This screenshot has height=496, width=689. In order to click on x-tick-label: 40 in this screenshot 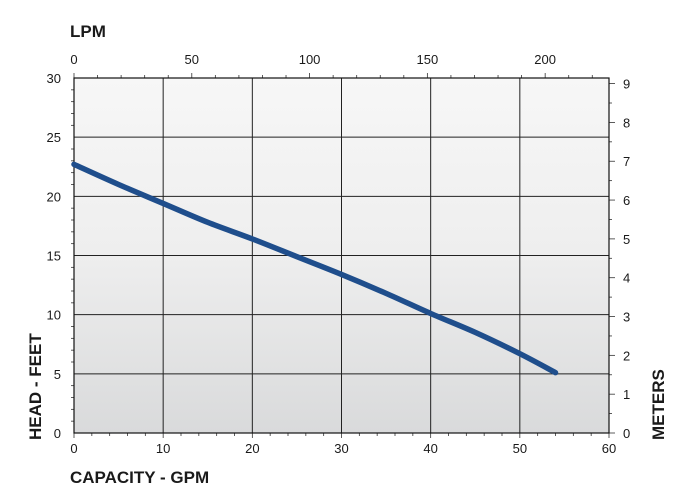, I will do `click(430, 448)`.